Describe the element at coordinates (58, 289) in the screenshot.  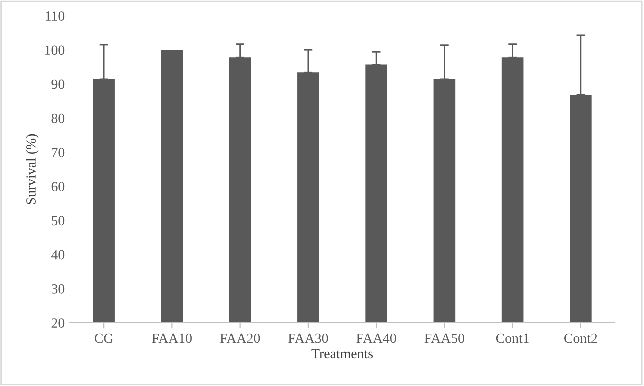
I see `y-tick-label: 30` at that location.